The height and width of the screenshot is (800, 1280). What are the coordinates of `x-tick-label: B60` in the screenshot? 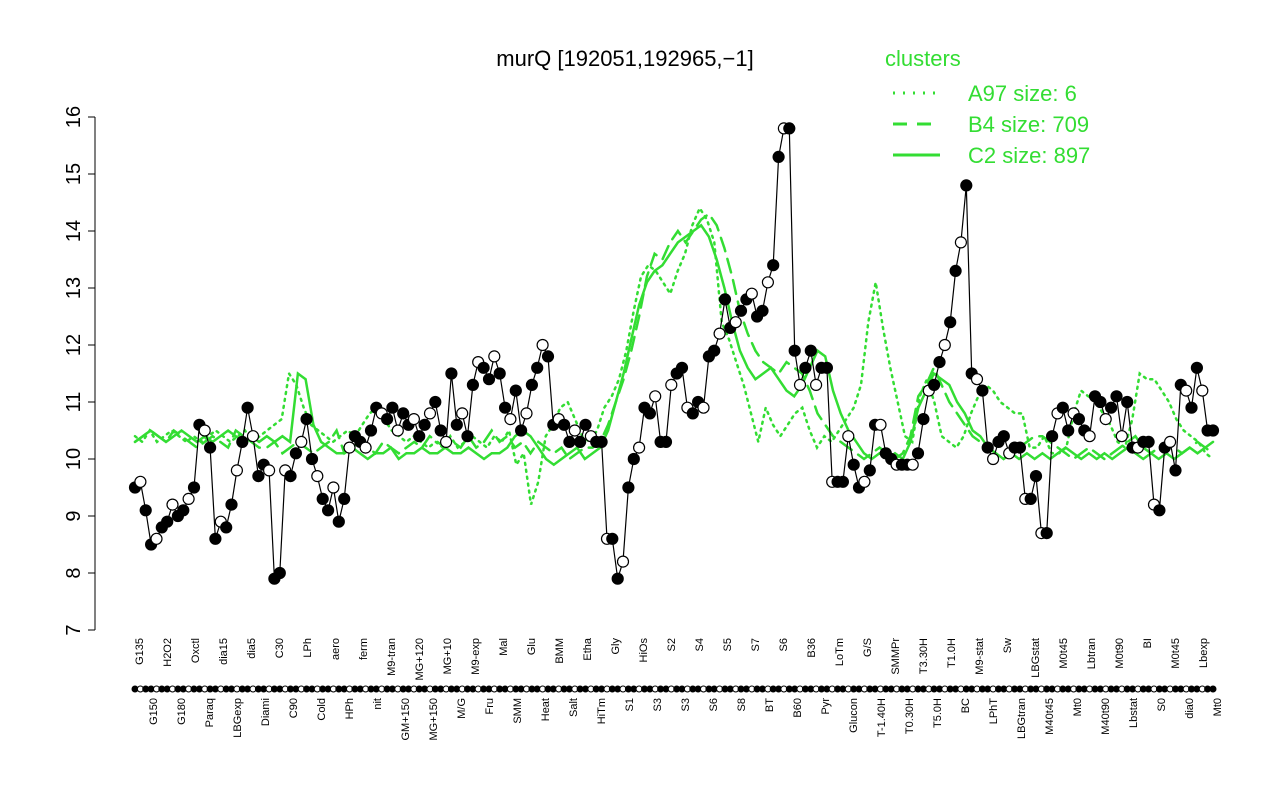 It's located at (798, 708).